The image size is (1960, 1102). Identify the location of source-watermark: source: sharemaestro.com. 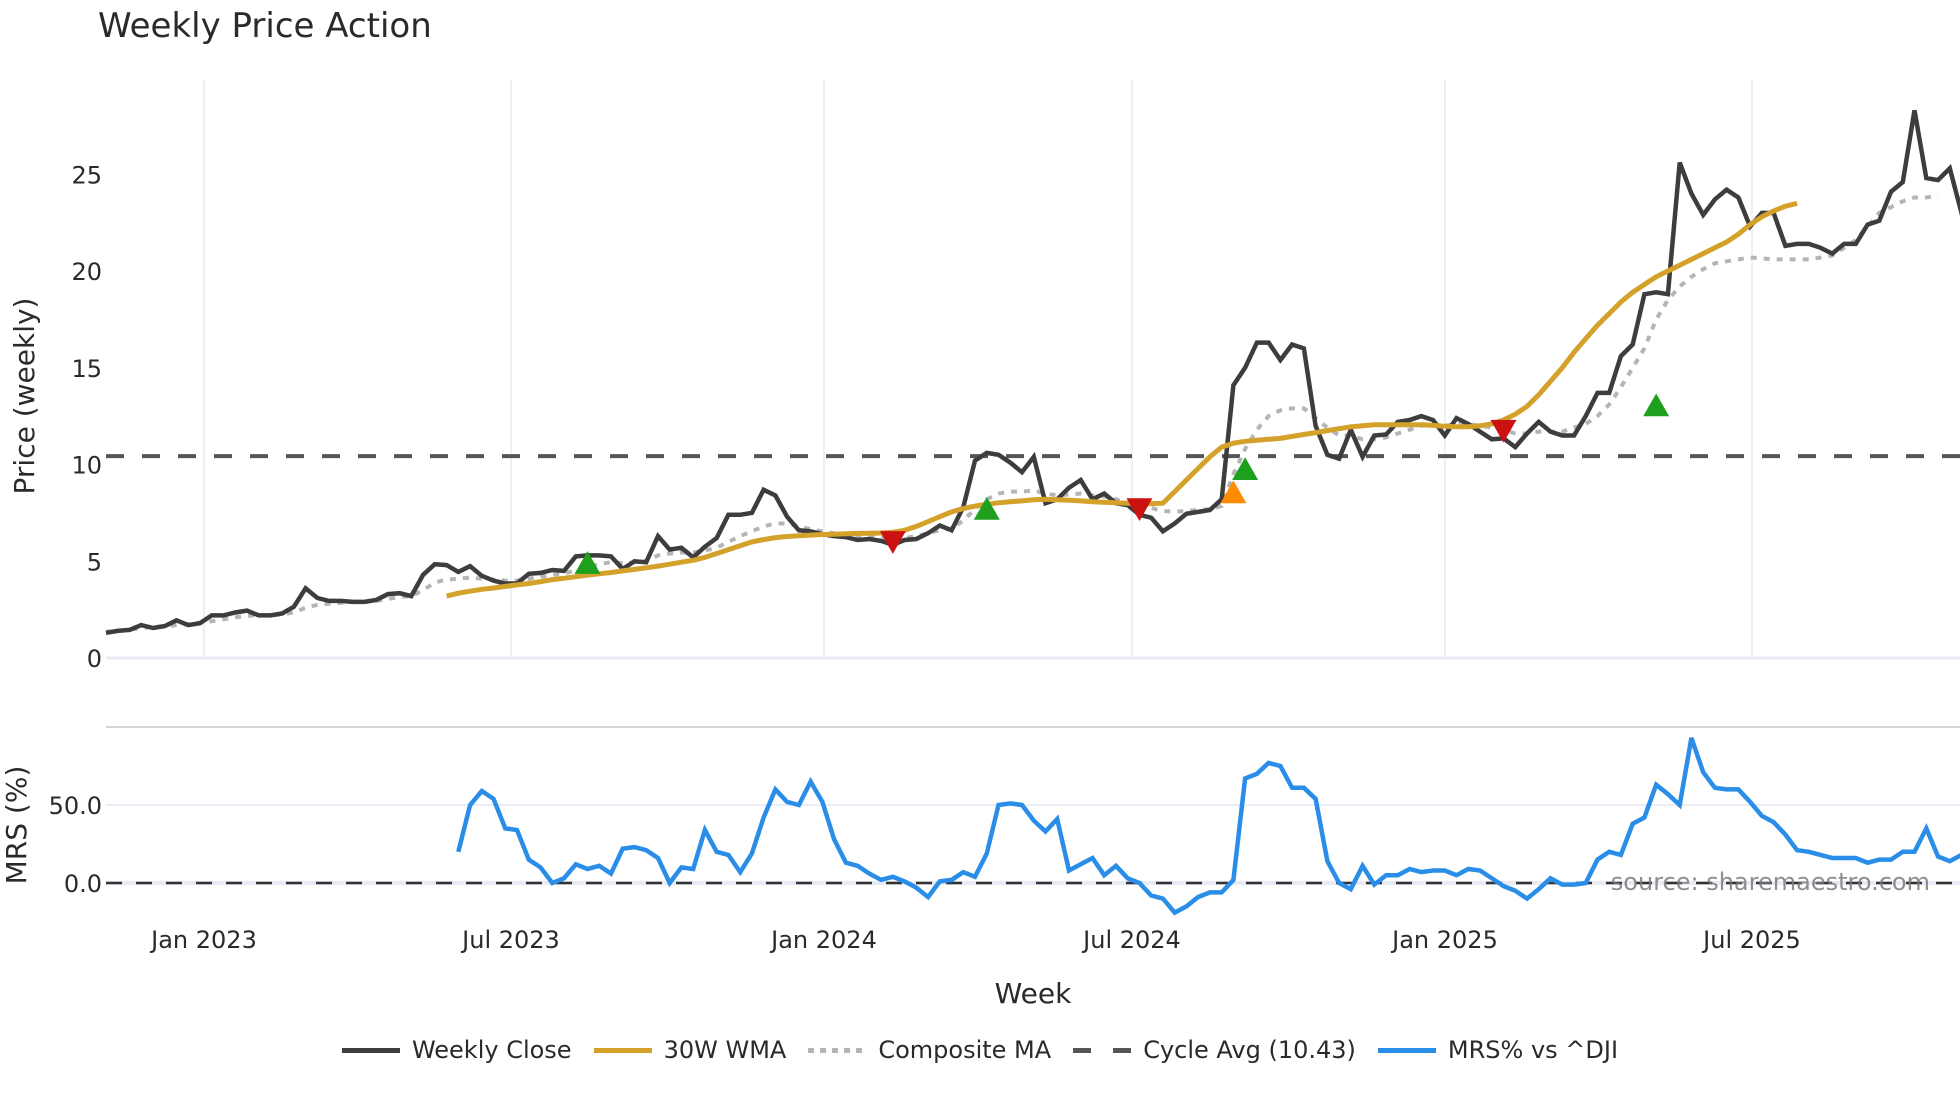
(1770, 882).